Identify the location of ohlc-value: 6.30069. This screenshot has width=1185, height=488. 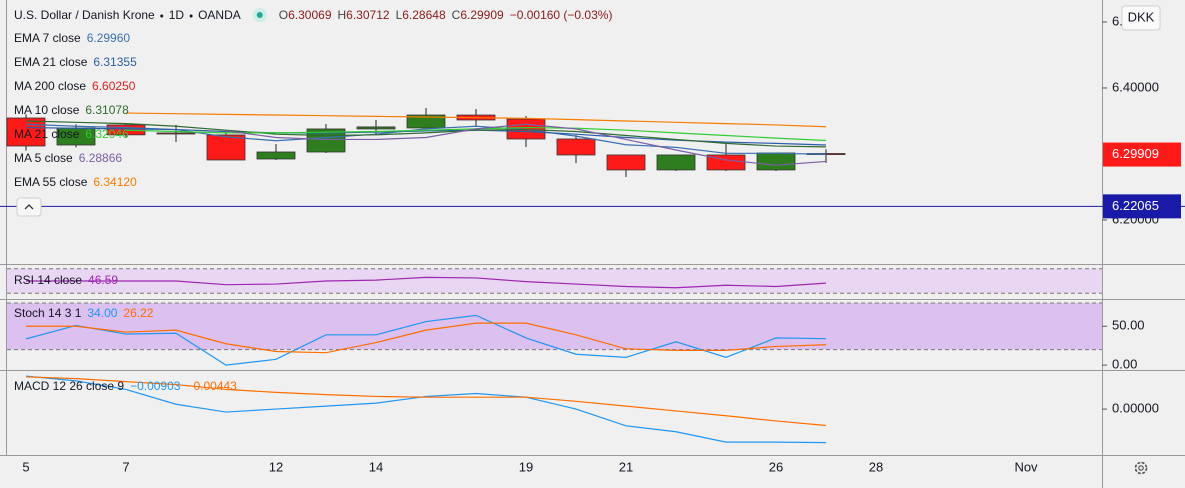
(310, 15).